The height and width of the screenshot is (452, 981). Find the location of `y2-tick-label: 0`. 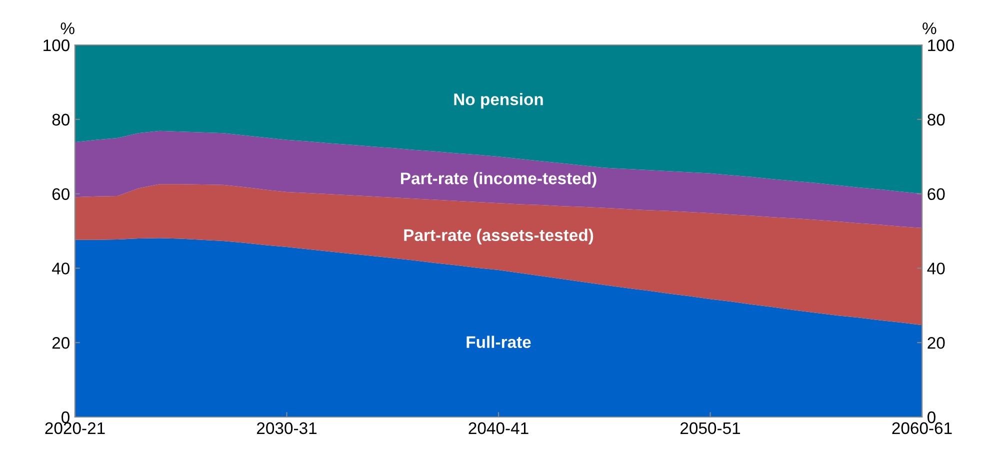

y2-tick-label: 0 is located at coordinates (932, 417).